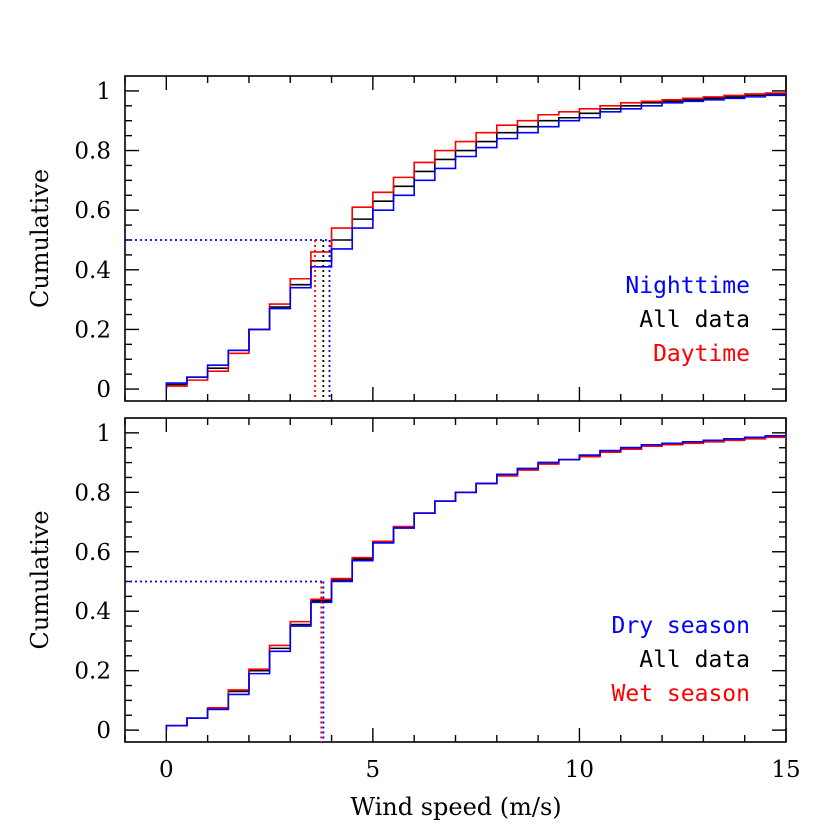  I want to click on top-y-tick-label: 0.2, so click(92, 330).